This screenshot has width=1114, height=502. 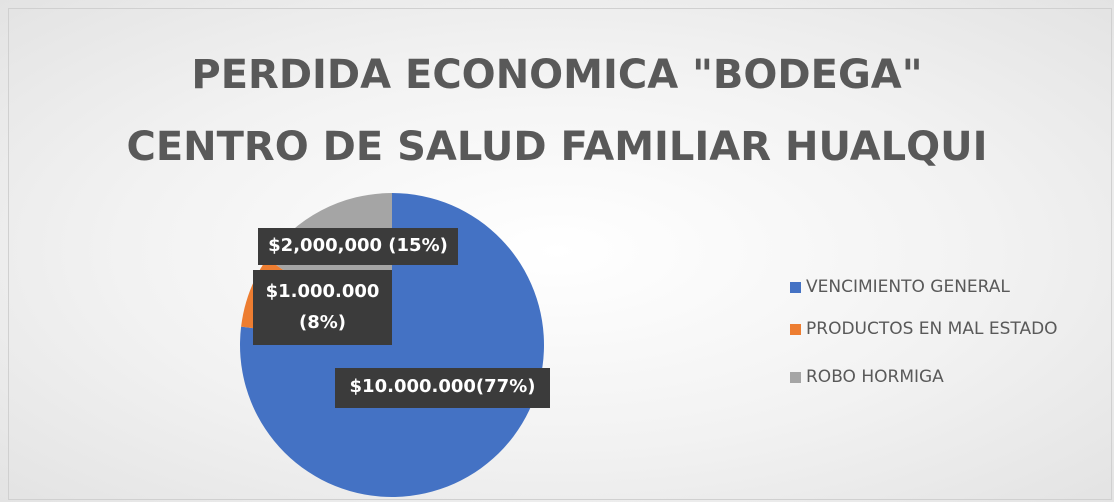 I want to click on legend-item: ROBO HORMIGA, so click(x=867, y=377).